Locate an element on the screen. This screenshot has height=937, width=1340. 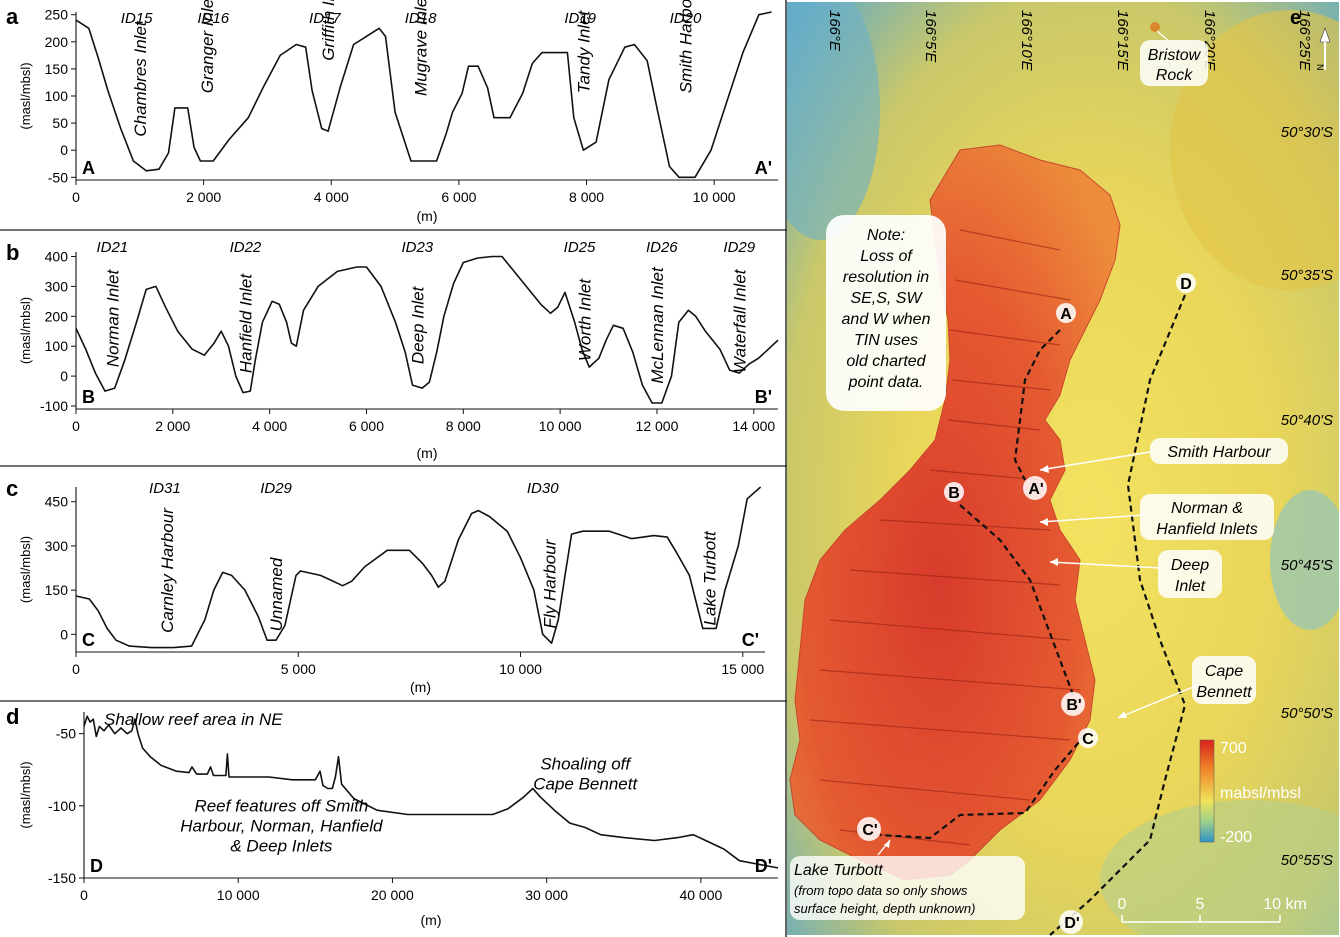
lat-label: 50°50'S is located at coordinates (1307, 713).